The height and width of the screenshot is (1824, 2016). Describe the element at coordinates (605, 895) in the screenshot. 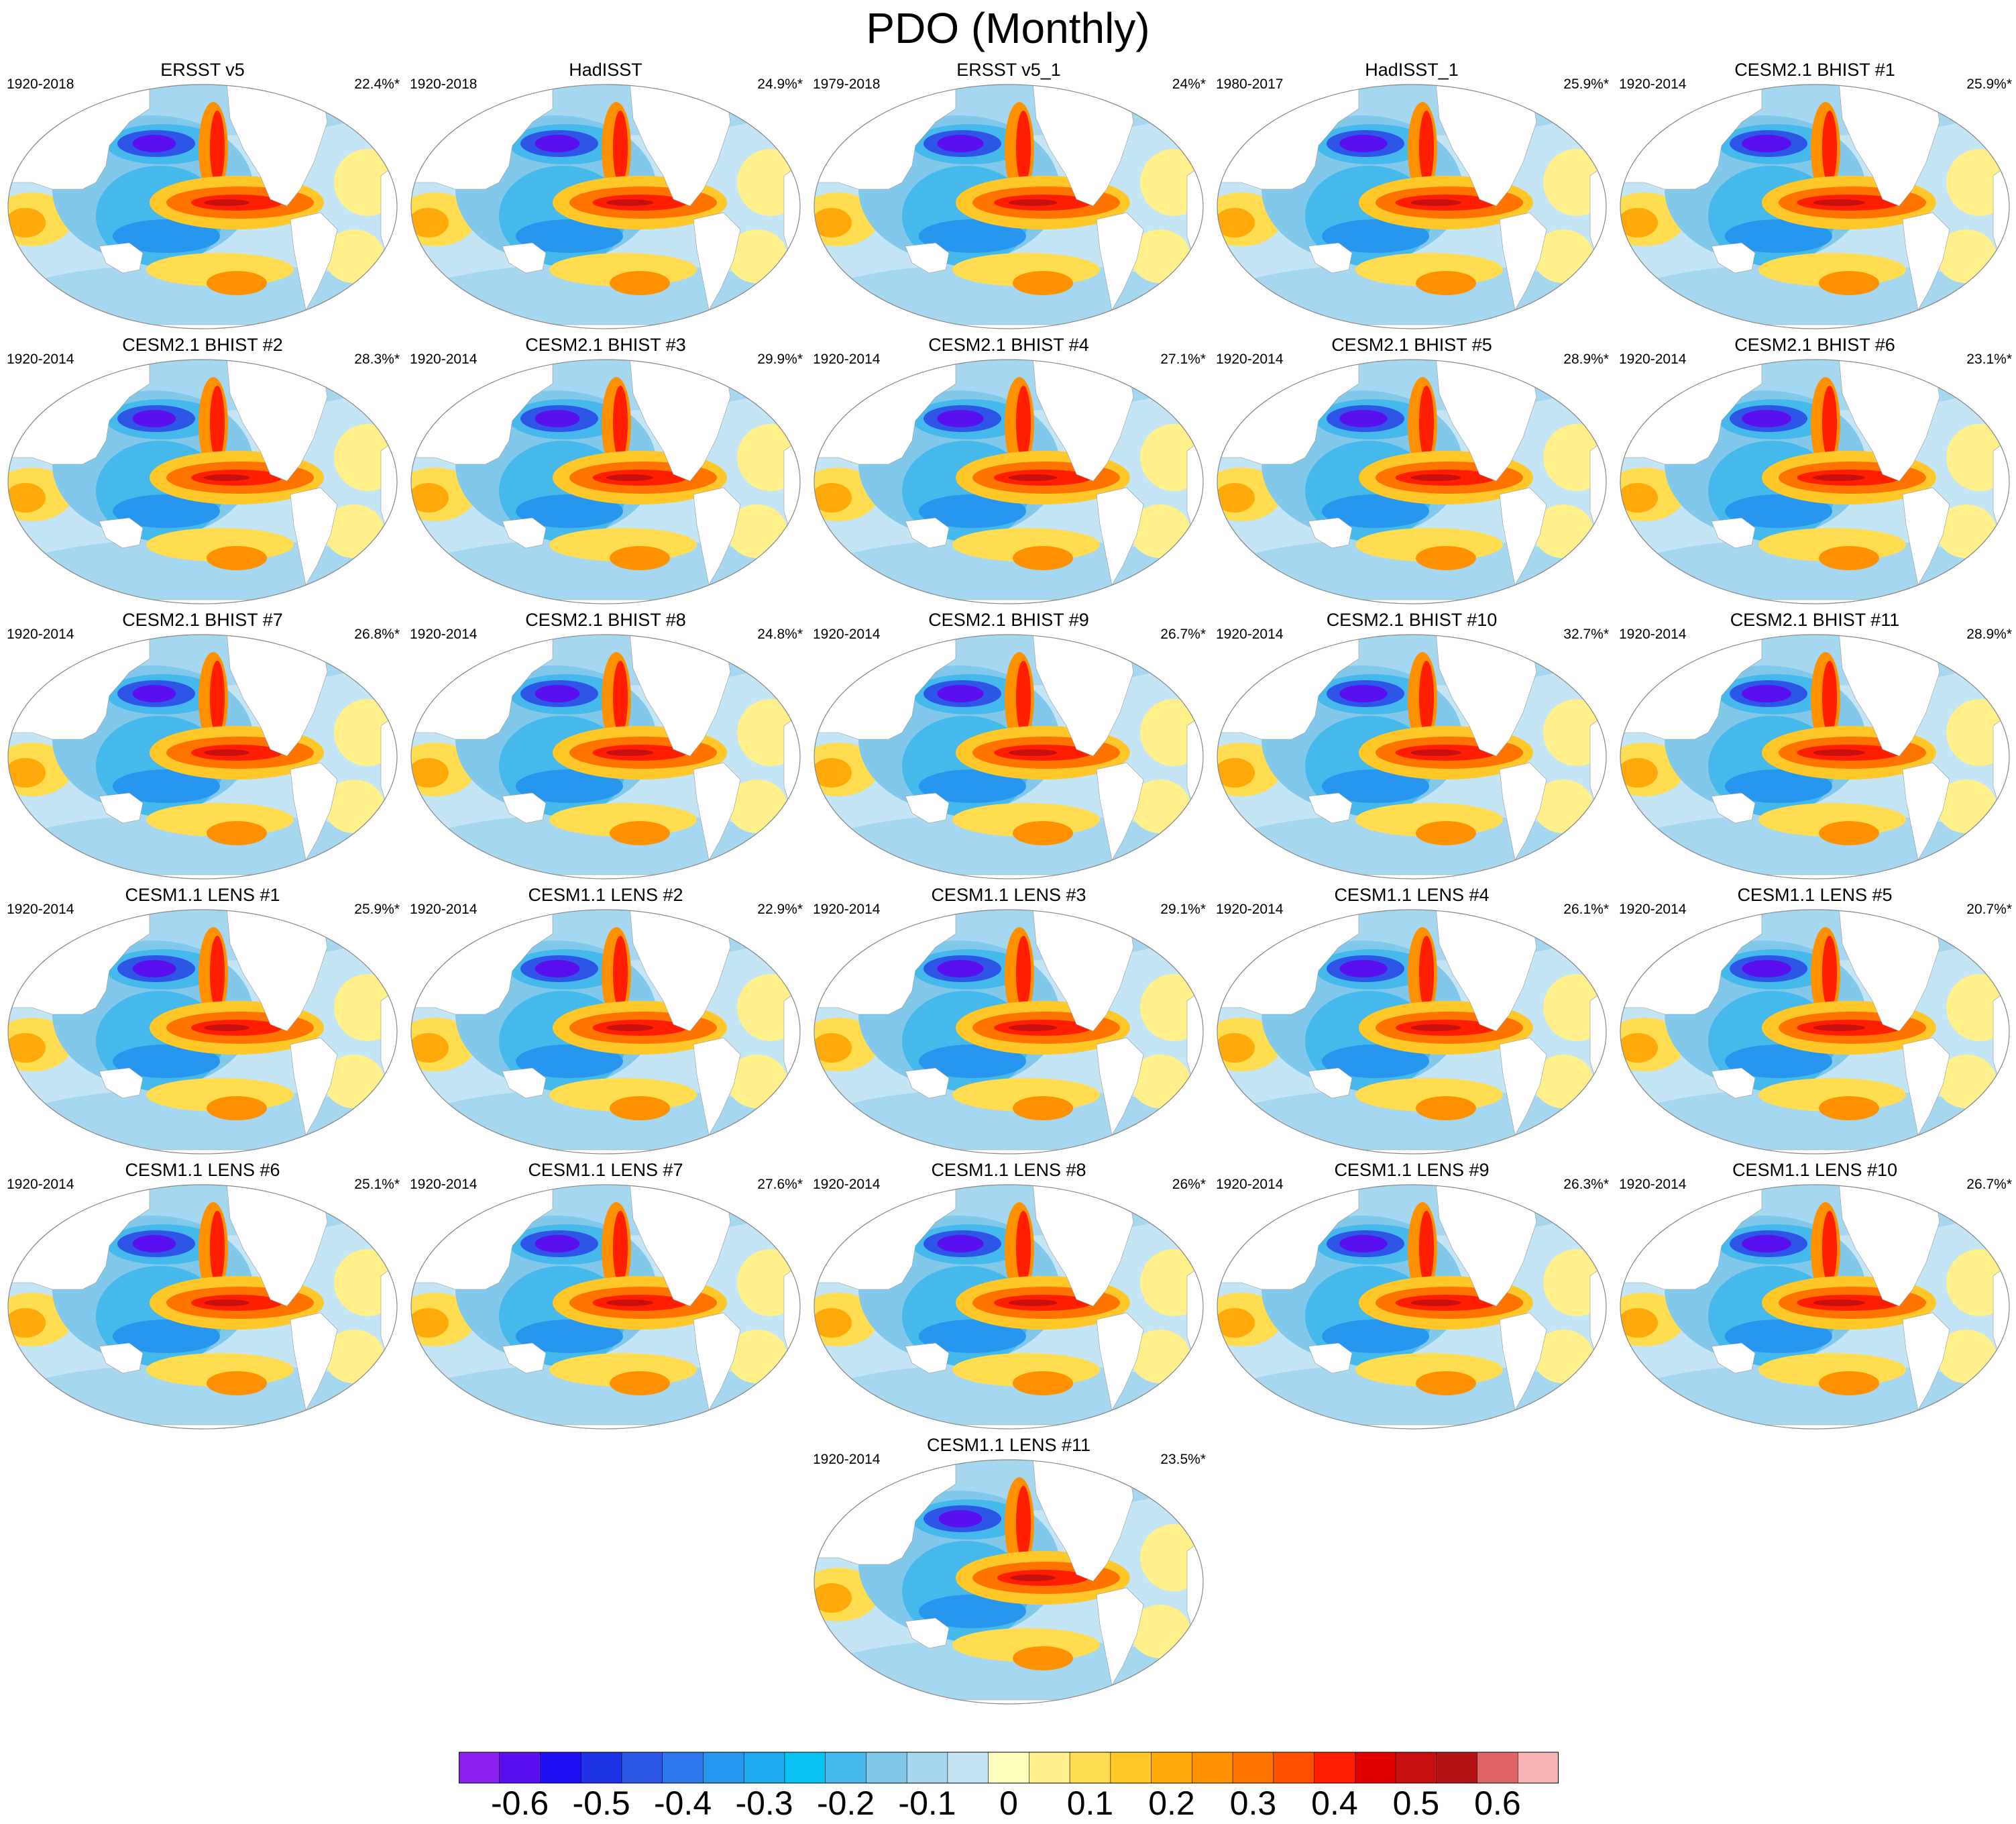

I see `panel-title: CESM1.1 LENS #2` at that location.